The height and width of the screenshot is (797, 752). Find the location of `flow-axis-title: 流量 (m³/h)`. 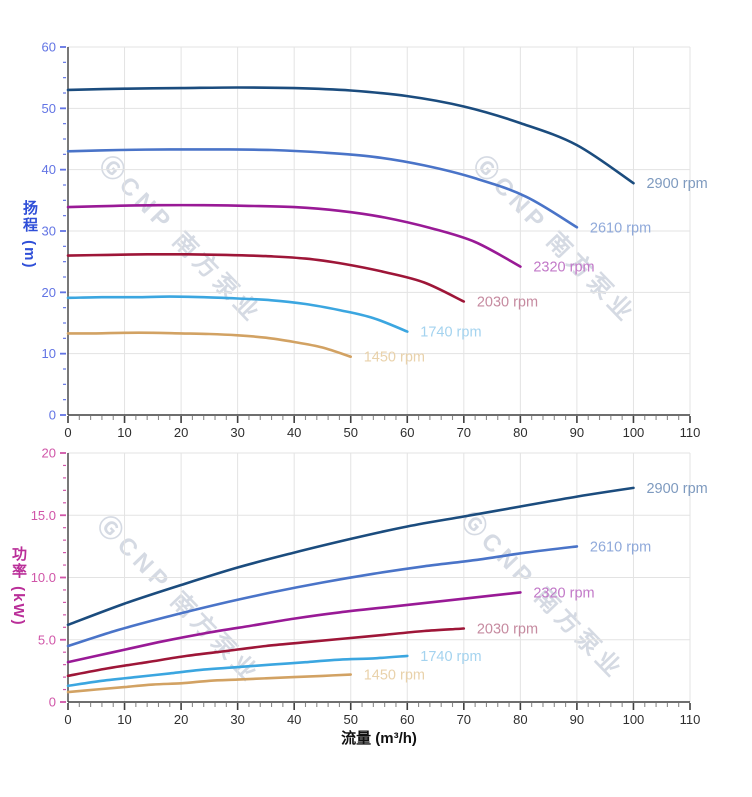

flow-axis-title: 流量 (m³/h) is located at coordinates (379, 738).